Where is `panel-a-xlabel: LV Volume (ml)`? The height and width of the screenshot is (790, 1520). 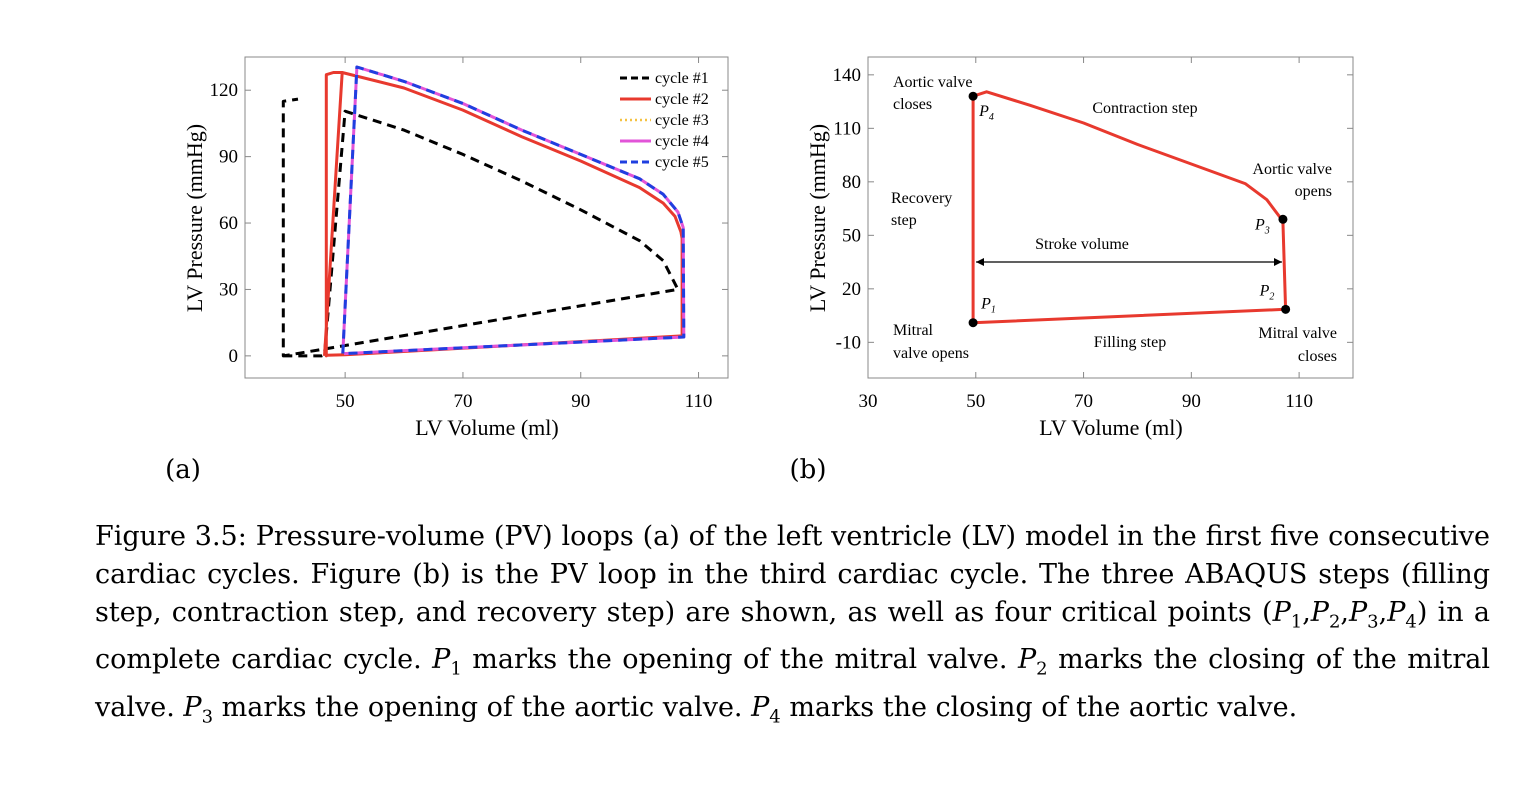
panel-a-xlabel: LV Volume (ml) is located at coordinates (486, 427).